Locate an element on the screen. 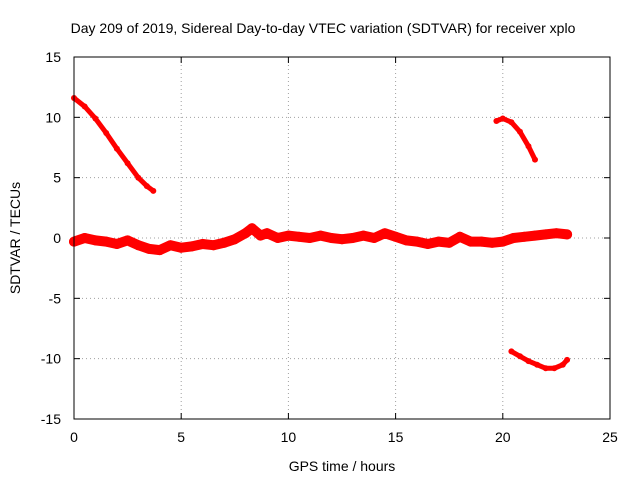 The width and height of the screenshot is (640, 480). y-tick-label: -15 is located at coordinates (51, 419).